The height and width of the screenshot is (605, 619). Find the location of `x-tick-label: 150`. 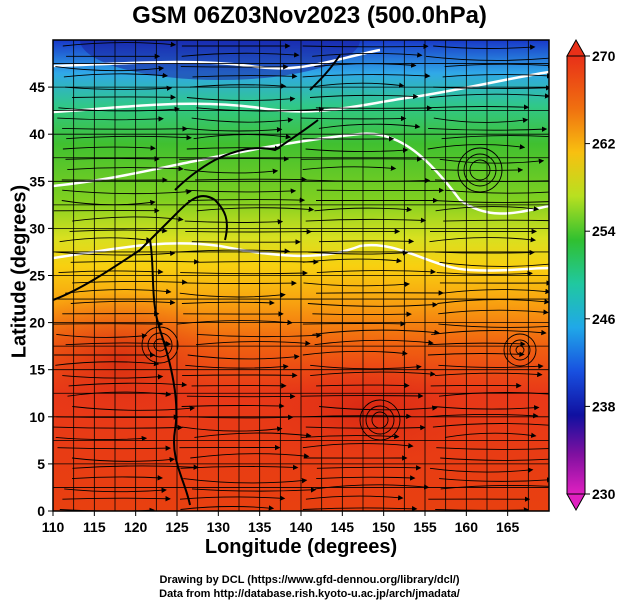

x-tick-label: 150 is located at coordinates (384, 527).